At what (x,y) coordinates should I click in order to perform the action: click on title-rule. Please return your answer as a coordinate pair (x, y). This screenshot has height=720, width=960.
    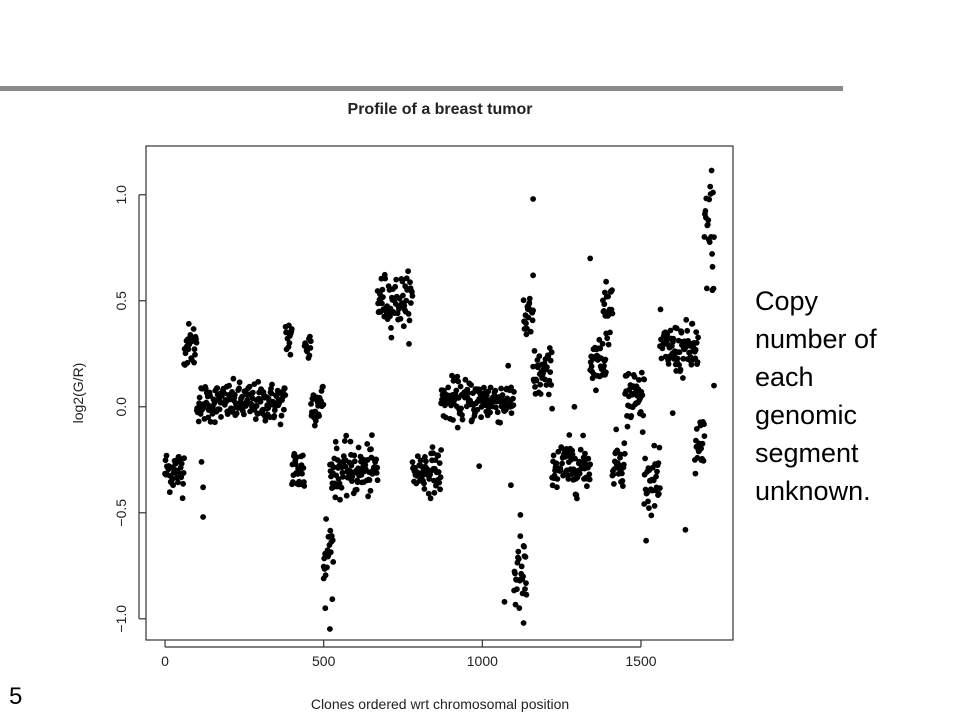
    Looking at the image, I should click on (421, 88).